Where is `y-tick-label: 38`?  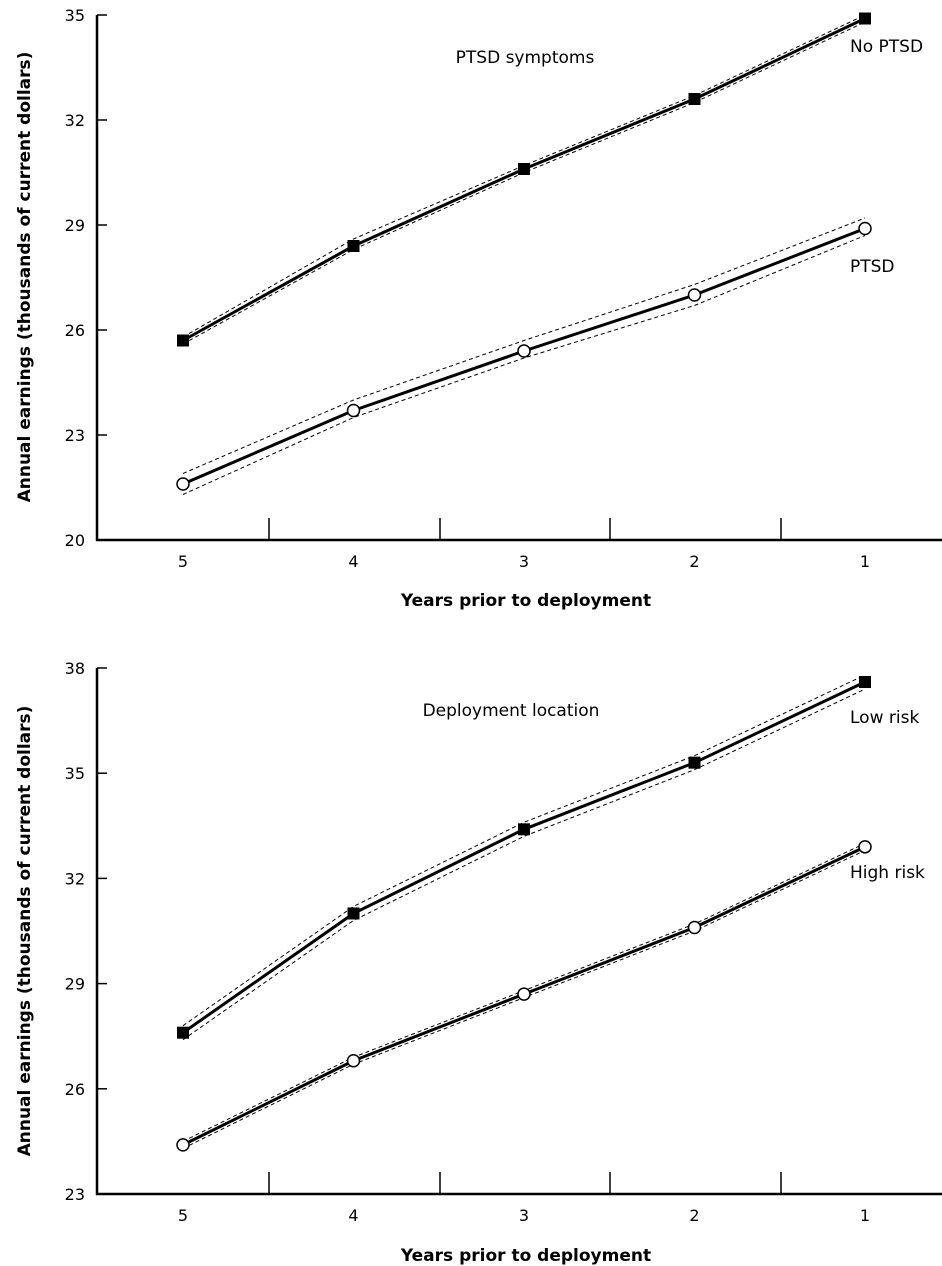 y-tick-label: 38 is located at coordinates (75, 668).